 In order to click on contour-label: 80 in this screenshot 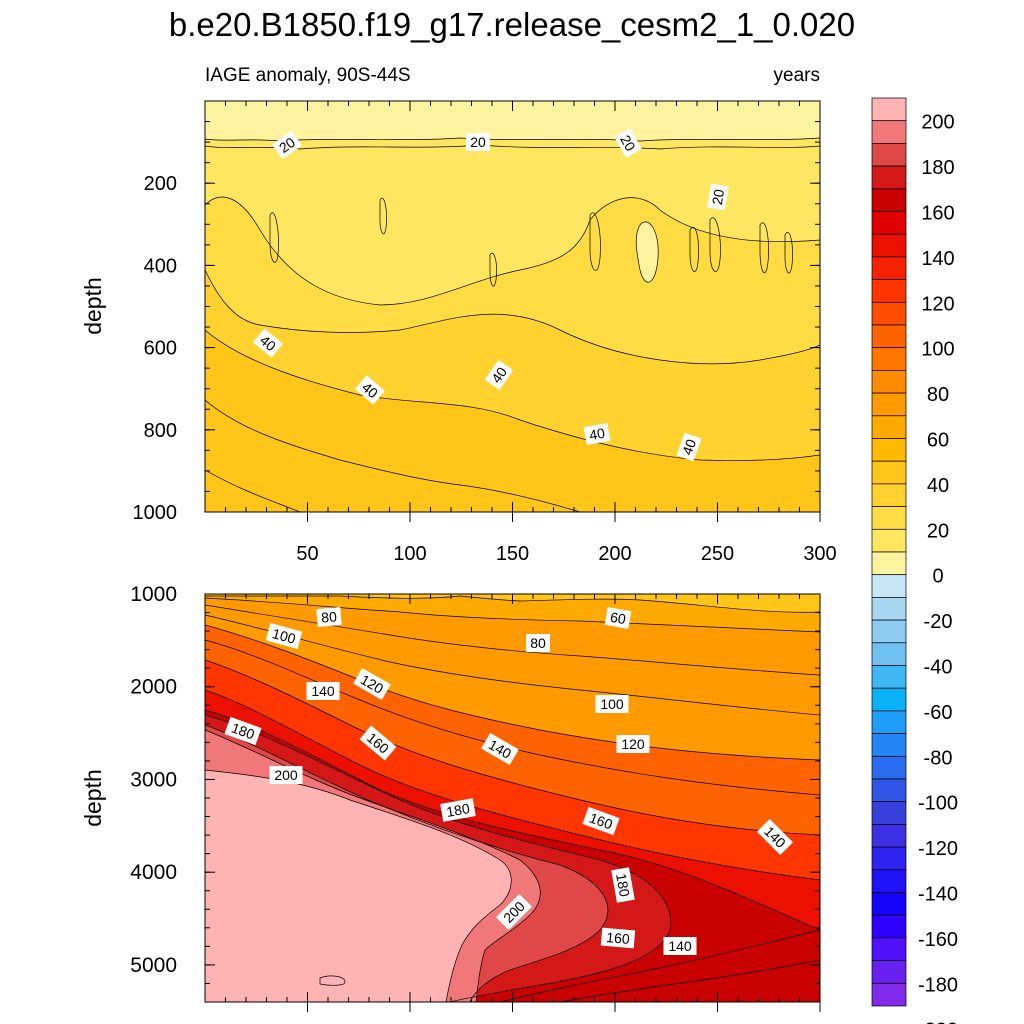, I will do `click(329, 617)`.